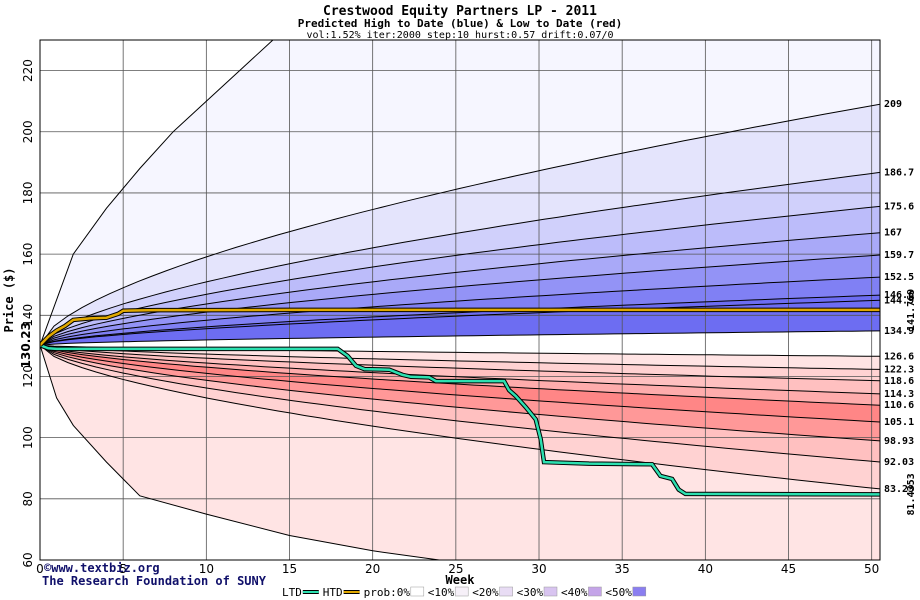 The image size is (920, 600). I want to click on legend-label: <50%, so click(618, 592).